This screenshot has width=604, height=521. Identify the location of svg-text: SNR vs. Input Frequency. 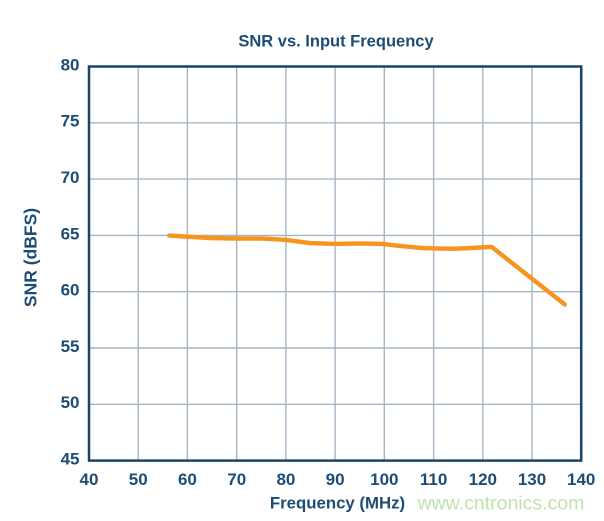
(336, 42).